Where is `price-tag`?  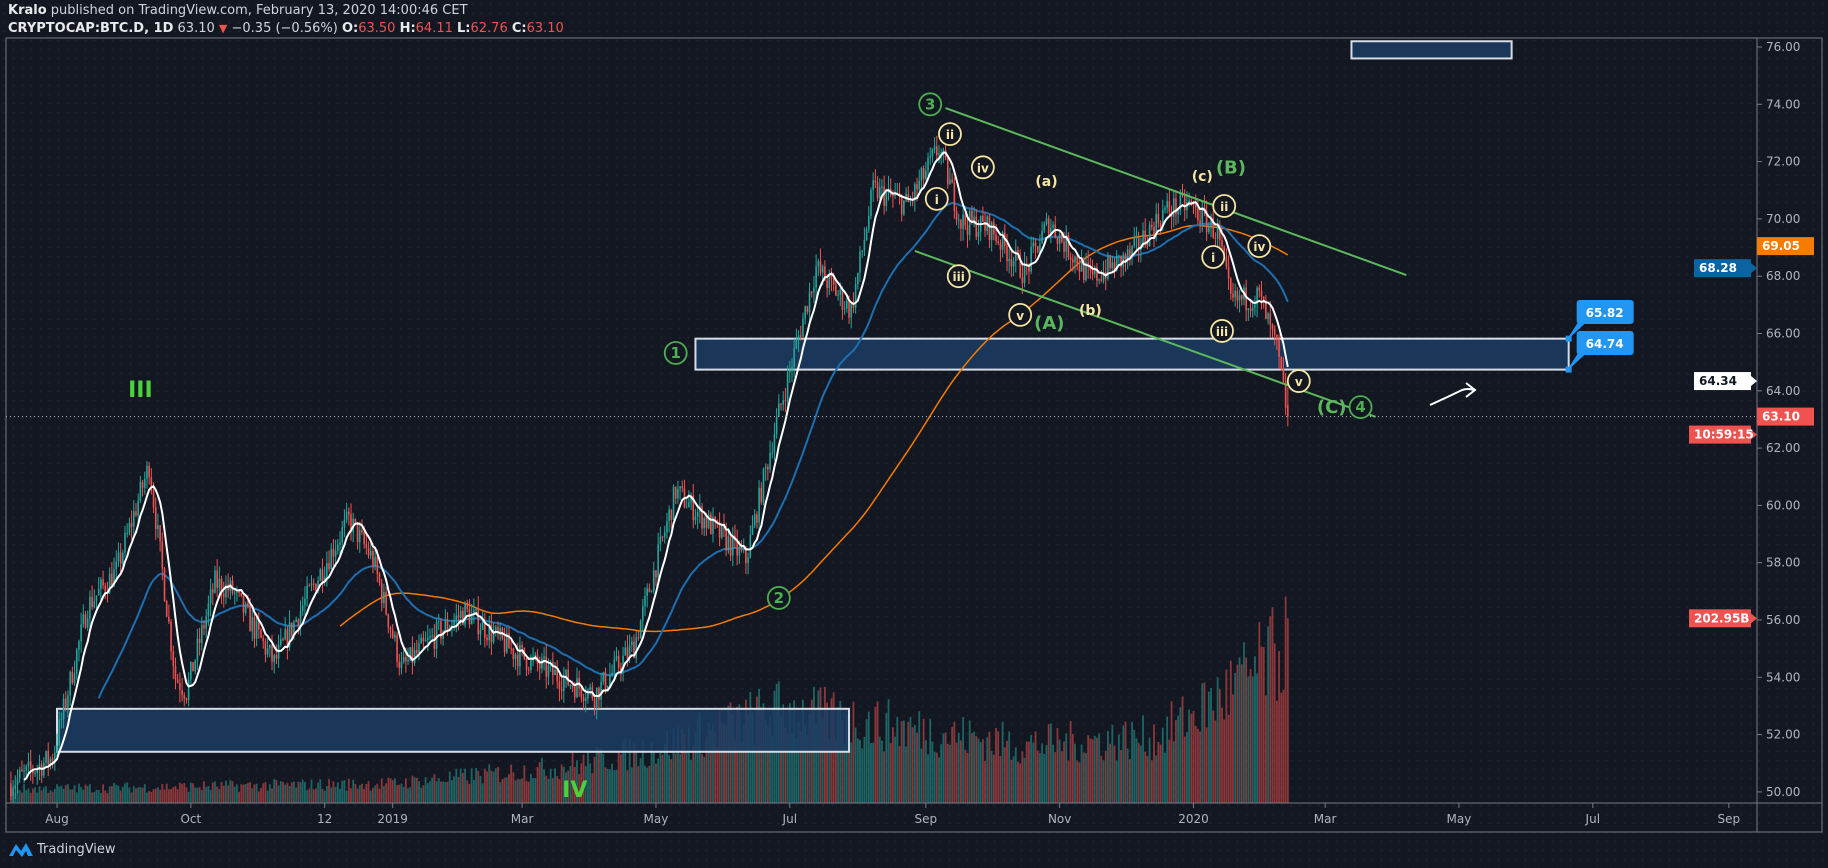 price-tag is located at coordinates (1722, 268).